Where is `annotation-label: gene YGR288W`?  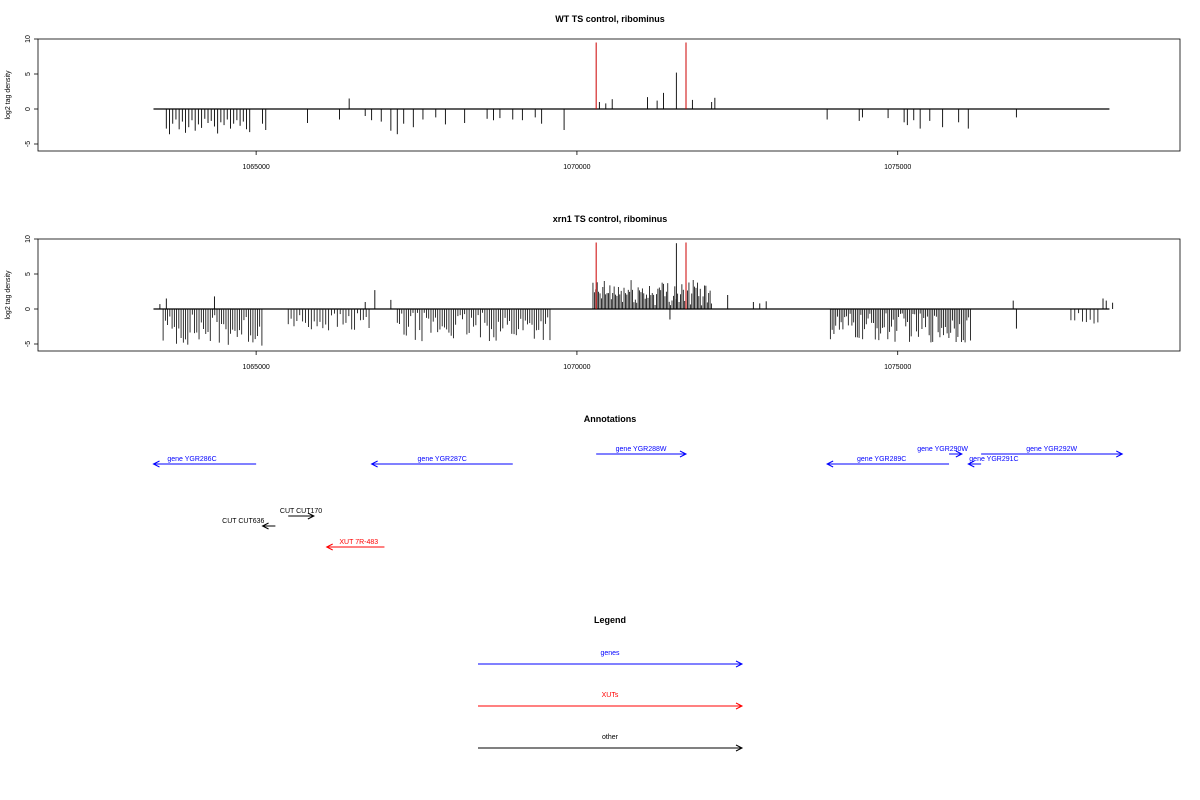
annotation-label: gene YGR288W is located at coordinates (641, 449).